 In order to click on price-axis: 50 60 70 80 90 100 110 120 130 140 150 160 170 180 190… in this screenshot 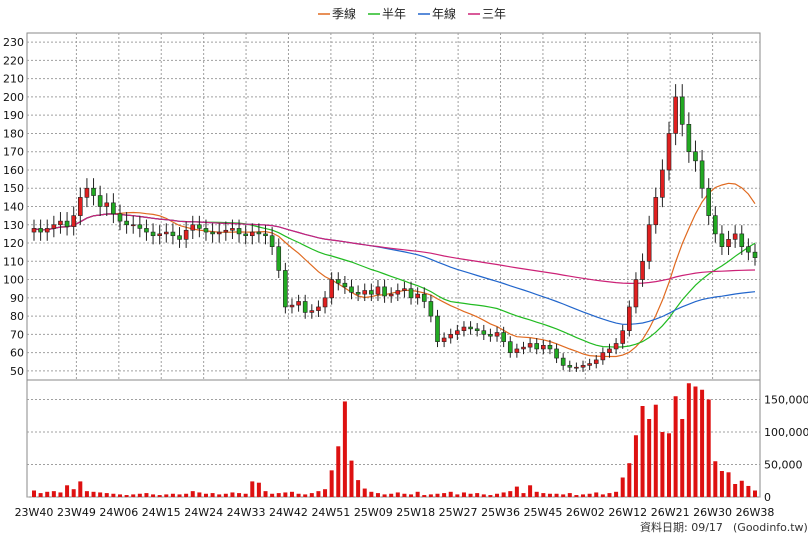, I will do `click(13, 207)`.